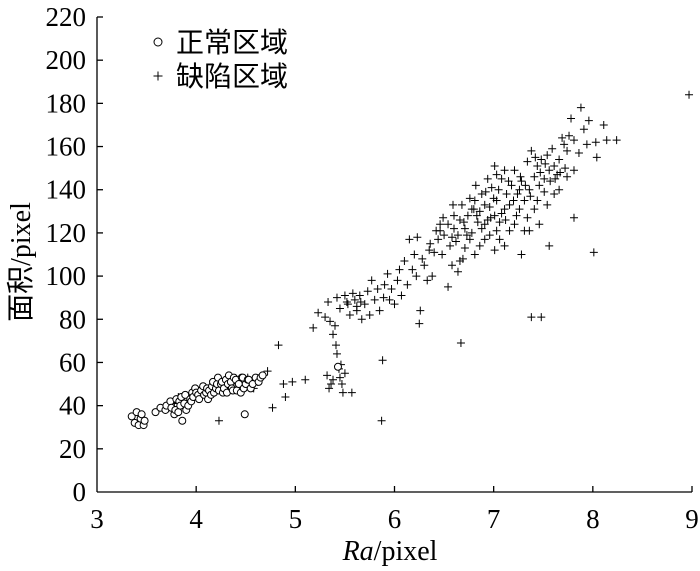 The height and width of the screenshot is (571, 700). I want to click on y-tick-label: 160, so click(66, 147).